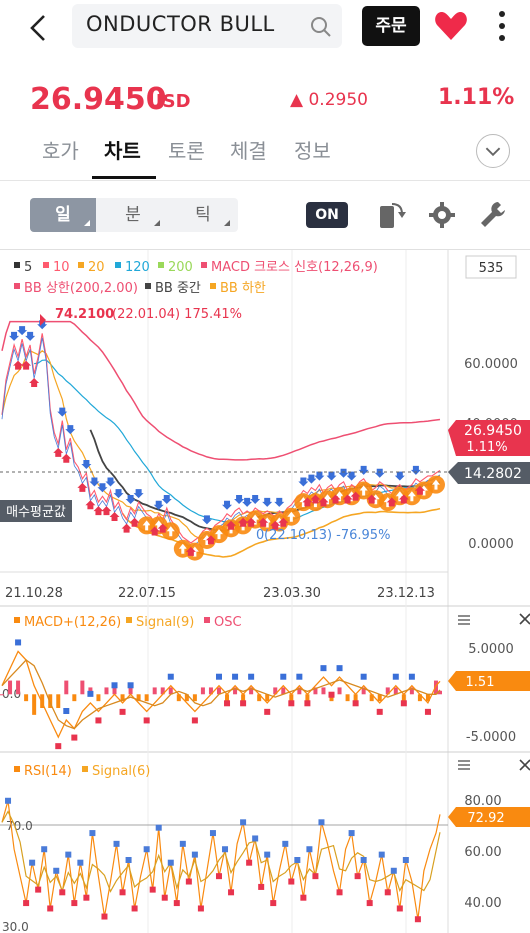 This screenshot has width=530, height=933. Describe the element at coordinates (491, 364) in the screenshot. I see `y-tick-label: 60.0000` at that location.